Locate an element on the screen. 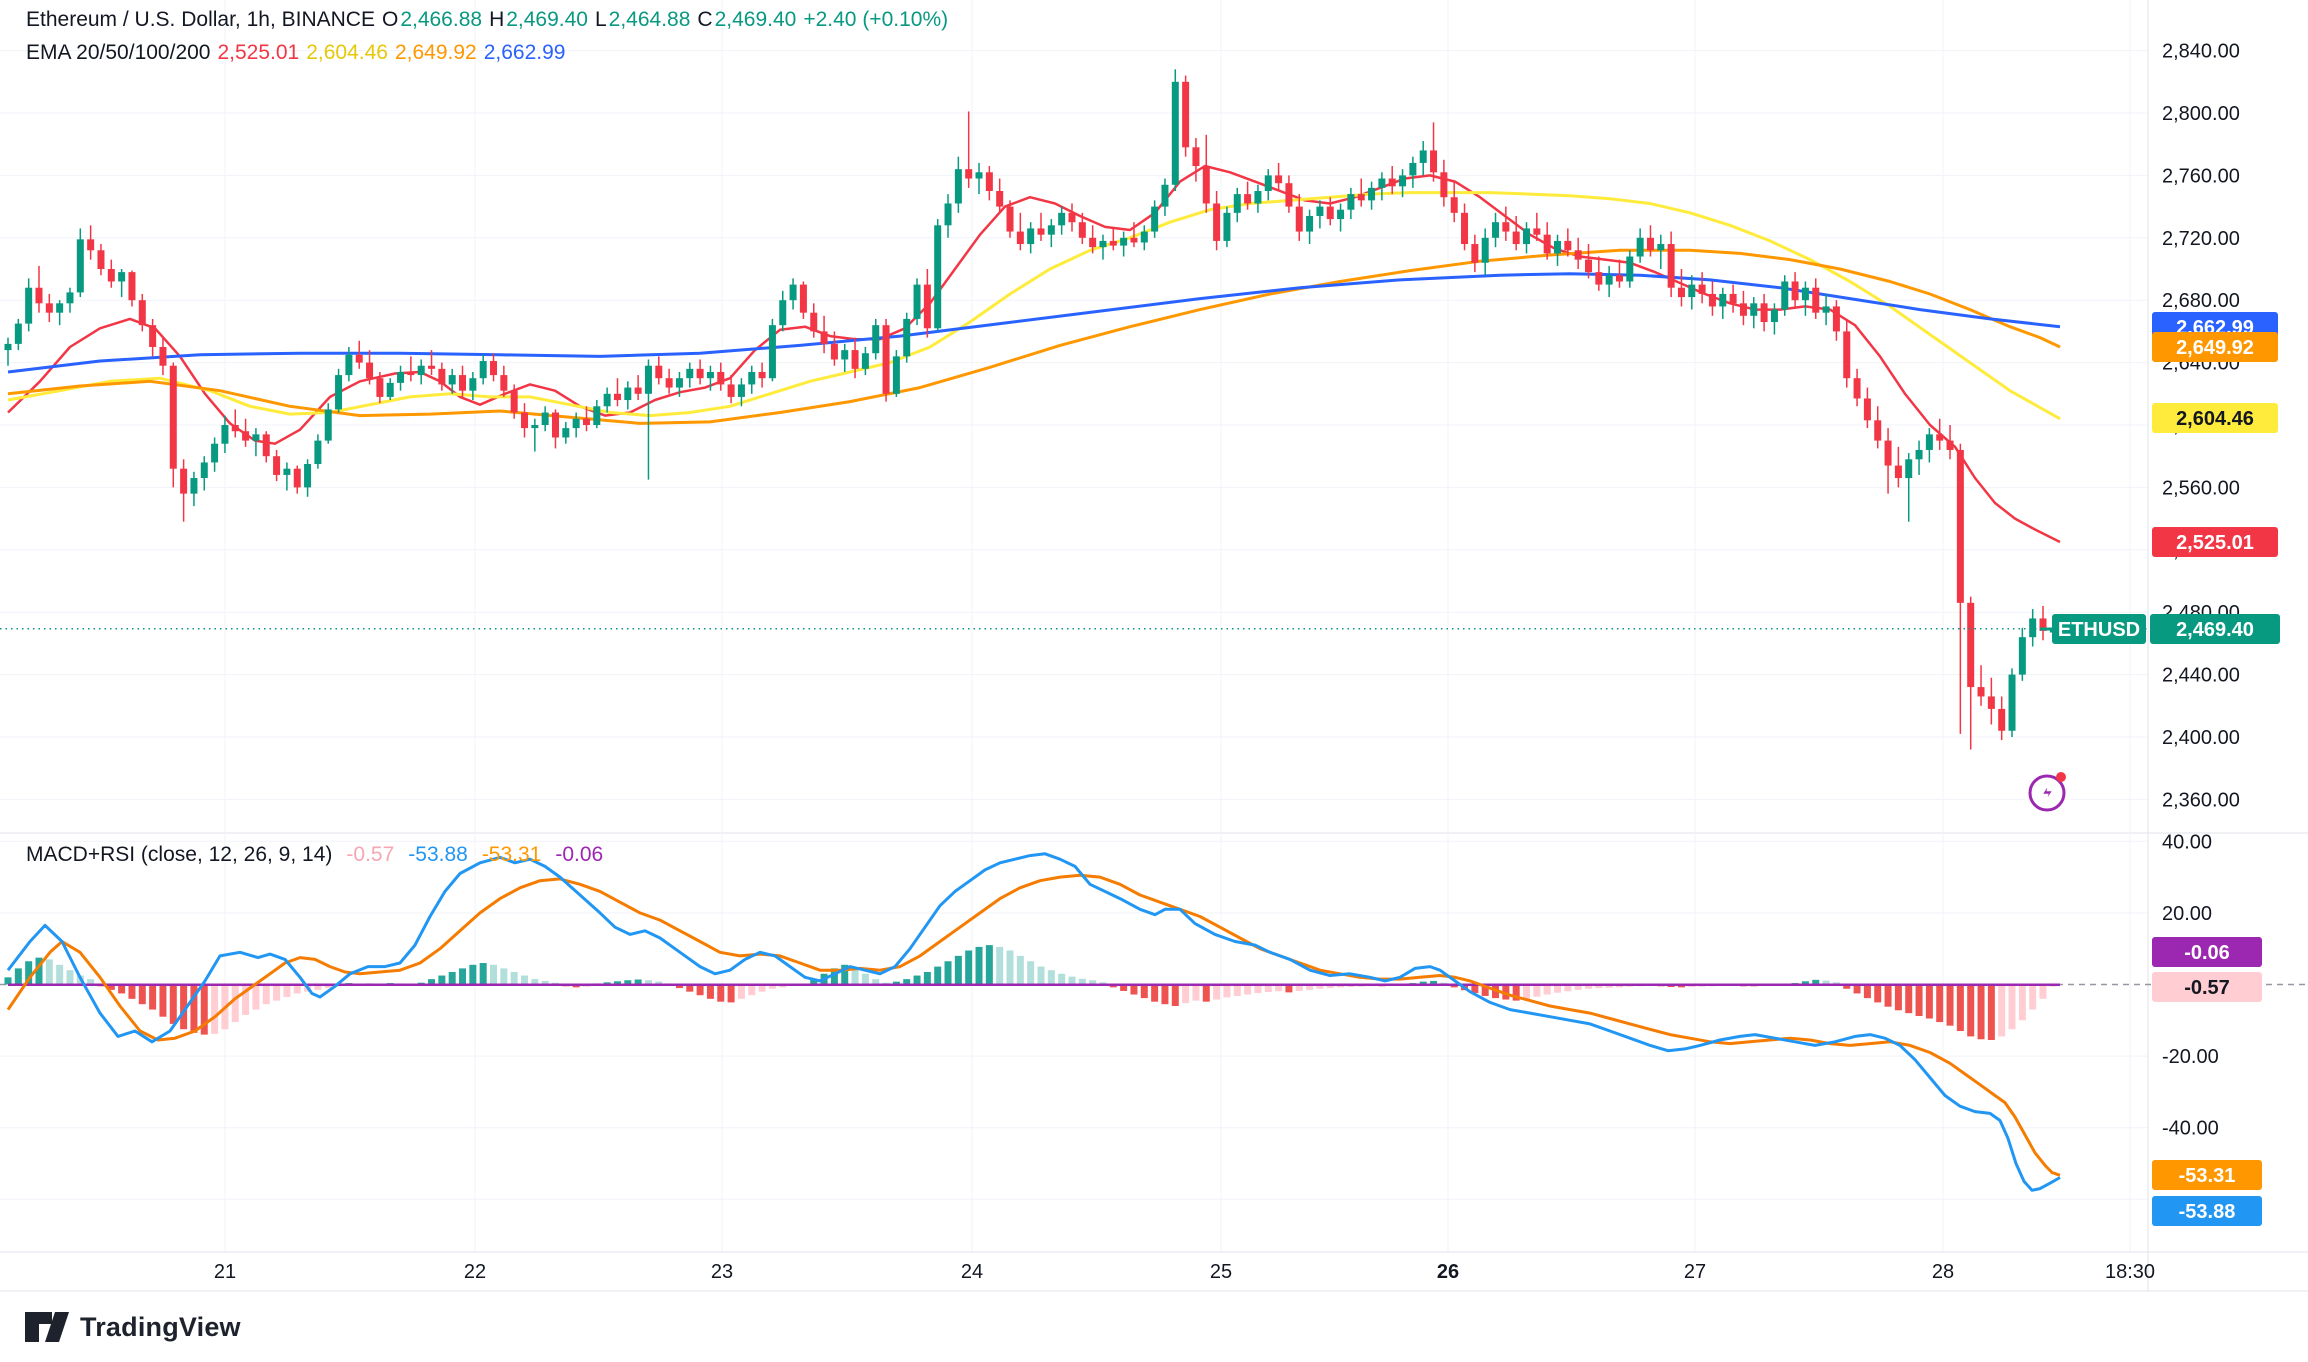 The width and height of the screenshot is (2308, 1362). svg-text: 22 is located at coordinates (475, 1272).